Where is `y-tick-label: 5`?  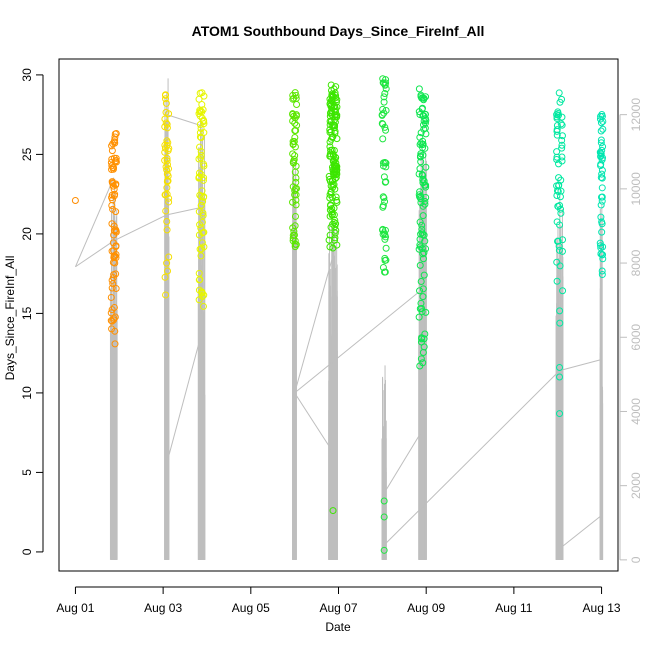 y-tick-label: 5 is located at coordinates (27, 472).